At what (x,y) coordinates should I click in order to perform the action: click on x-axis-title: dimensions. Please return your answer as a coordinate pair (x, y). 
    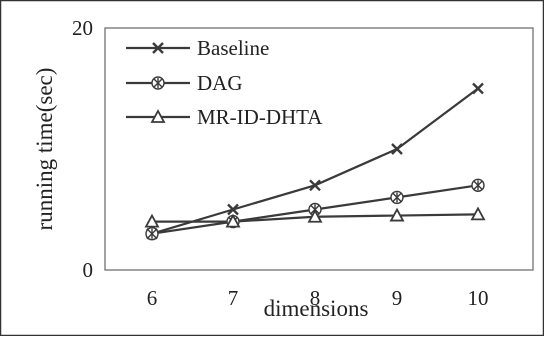
    Looking at the image, I should click on (316, 308).